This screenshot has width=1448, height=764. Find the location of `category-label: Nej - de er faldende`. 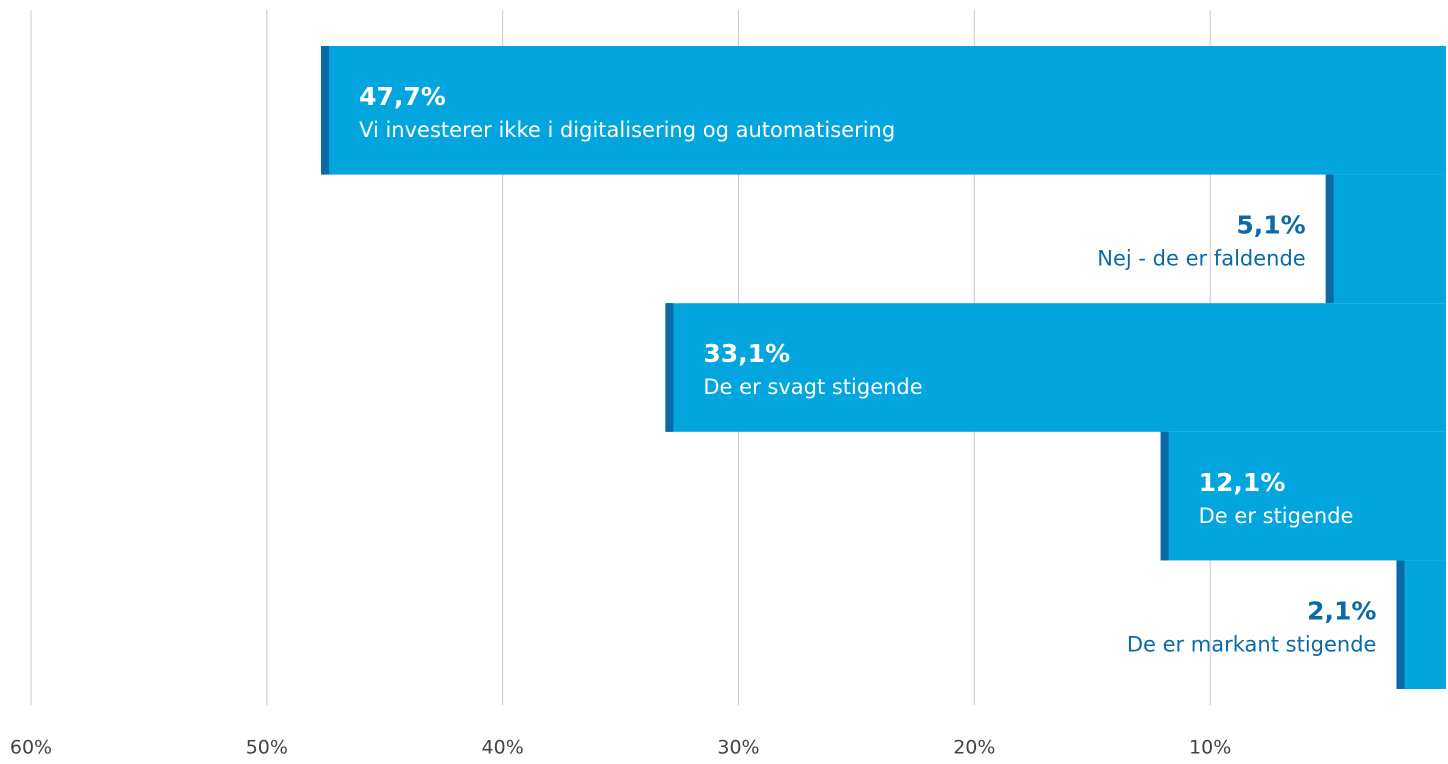

category-label: Nej - de er faldende is located at coordinates (1201, 259).